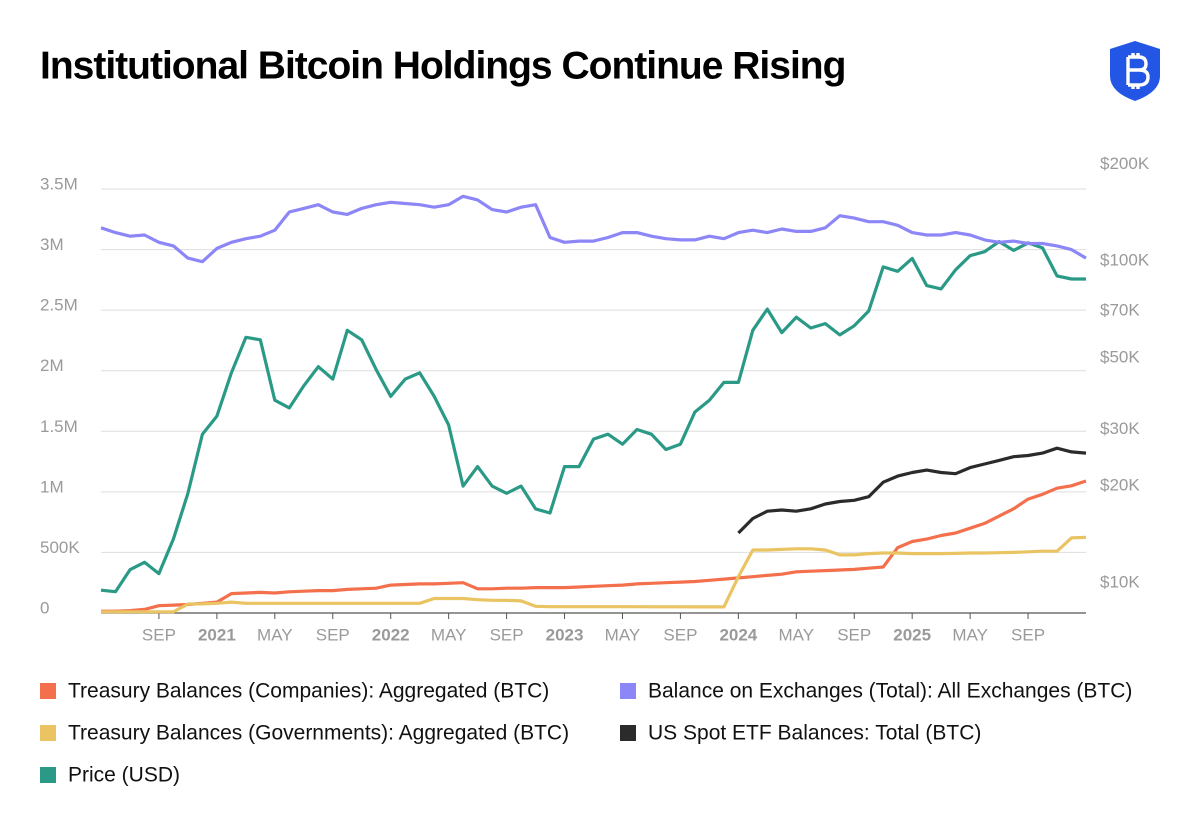 The image size is (1200, 824). I want to click on y-tick-label: 1M, so click(52, 486).